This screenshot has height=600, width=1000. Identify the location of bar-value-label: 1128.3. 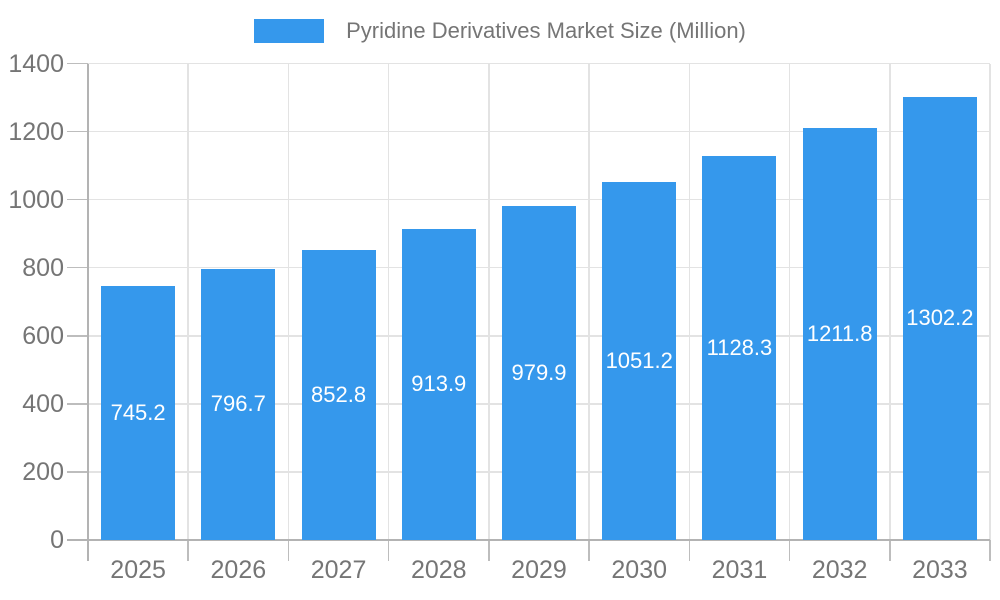
(739, 347).